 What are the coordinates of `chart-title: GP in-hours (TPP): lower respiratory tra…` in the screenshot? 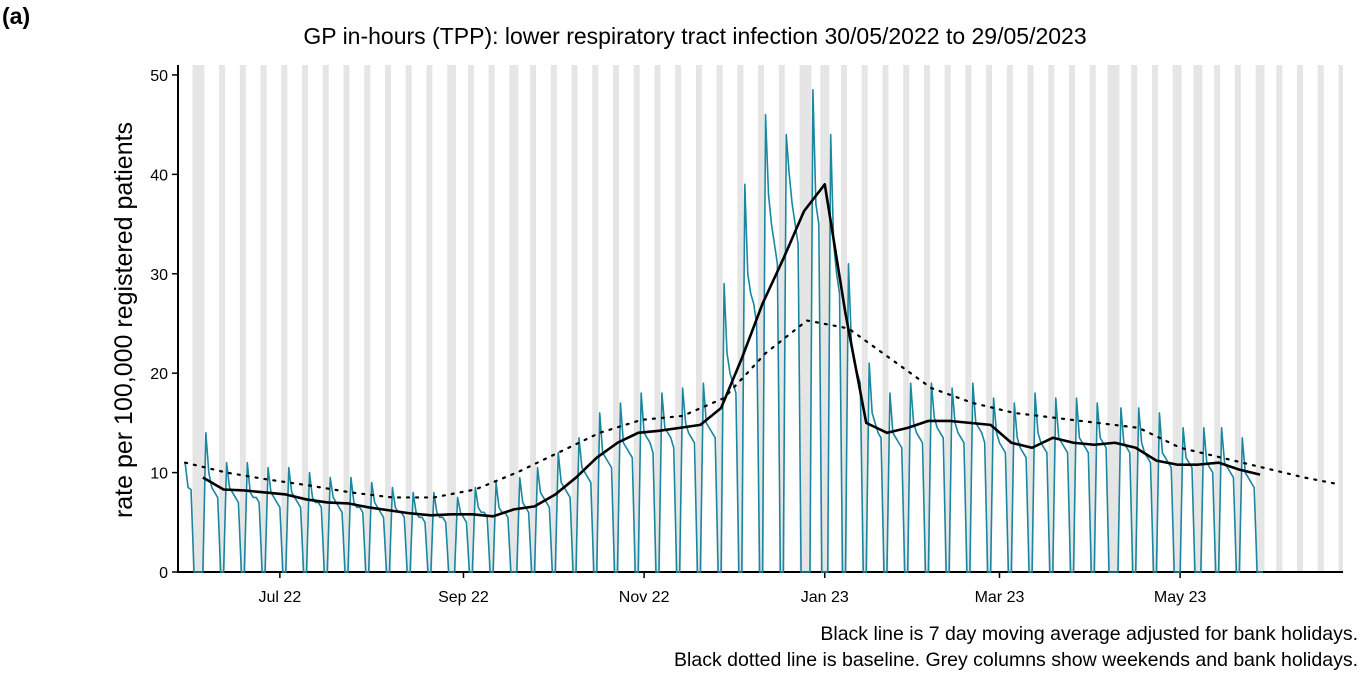 It's located at (694, 36).